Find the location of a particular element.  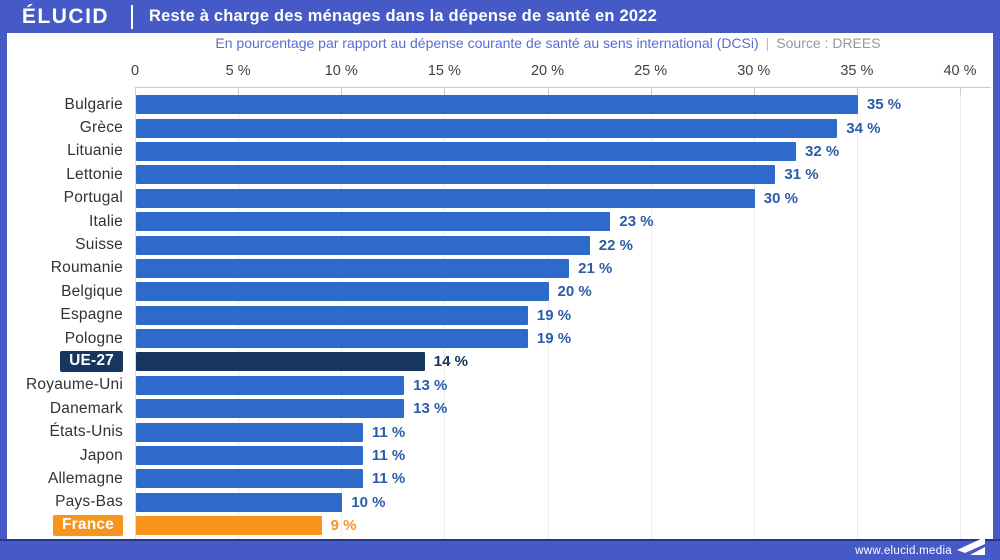

value-label: 14 % is located at coordinates (450, 362).